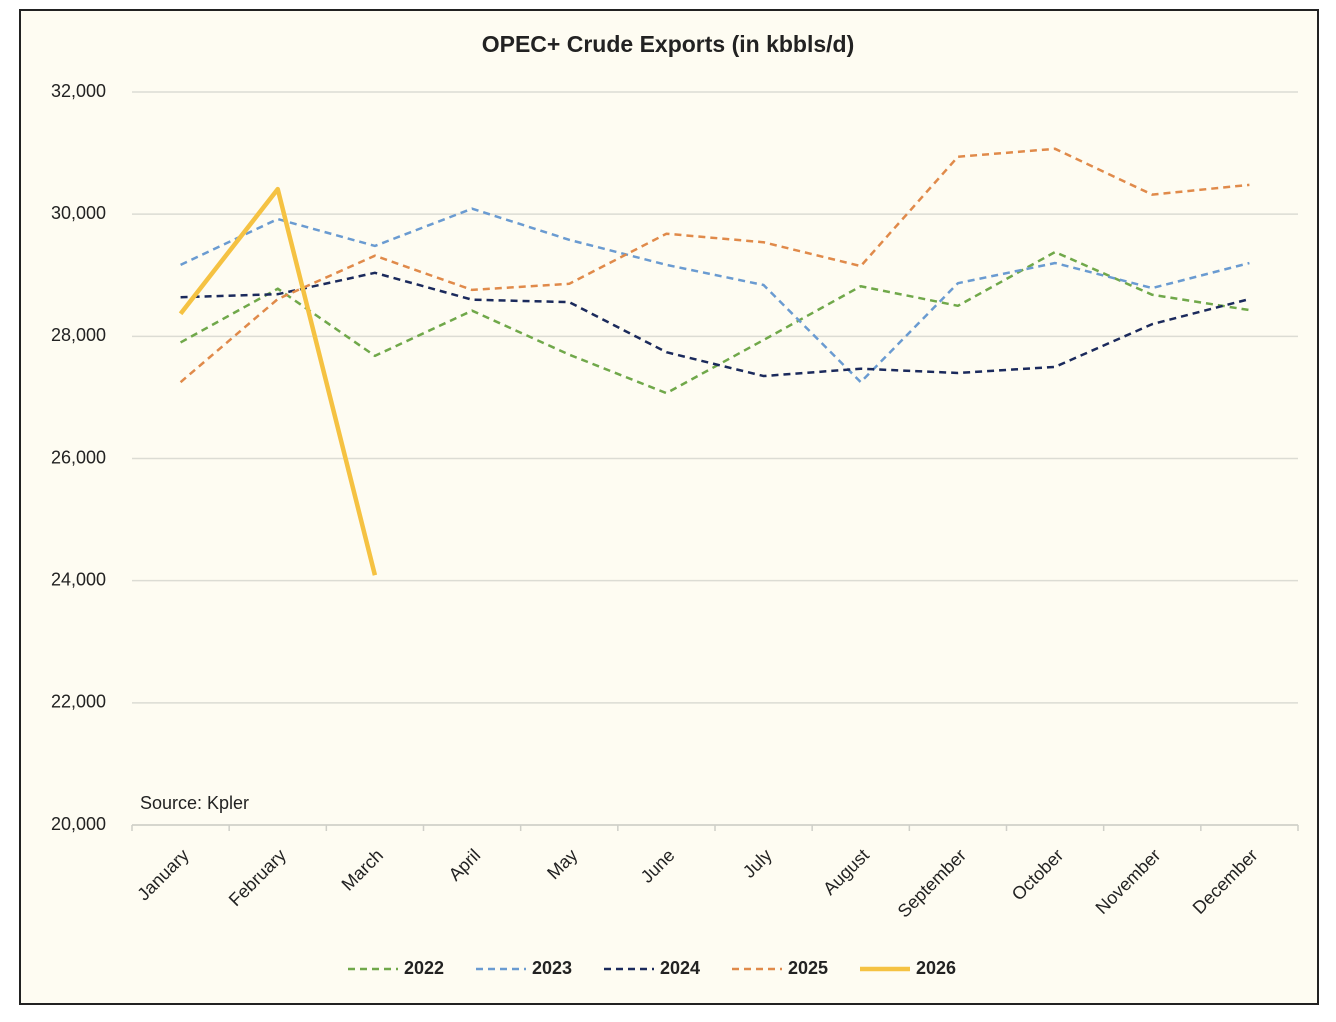  What do you see at coordinates (78, 335) in the screenshot?
I see `y-tick-label: 28,000` at bounding box center [78, 335].